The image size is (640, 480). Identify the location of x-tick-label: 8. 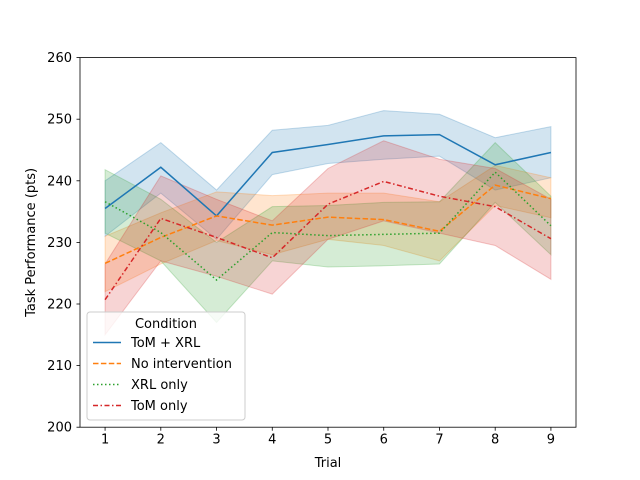
(495, 440).